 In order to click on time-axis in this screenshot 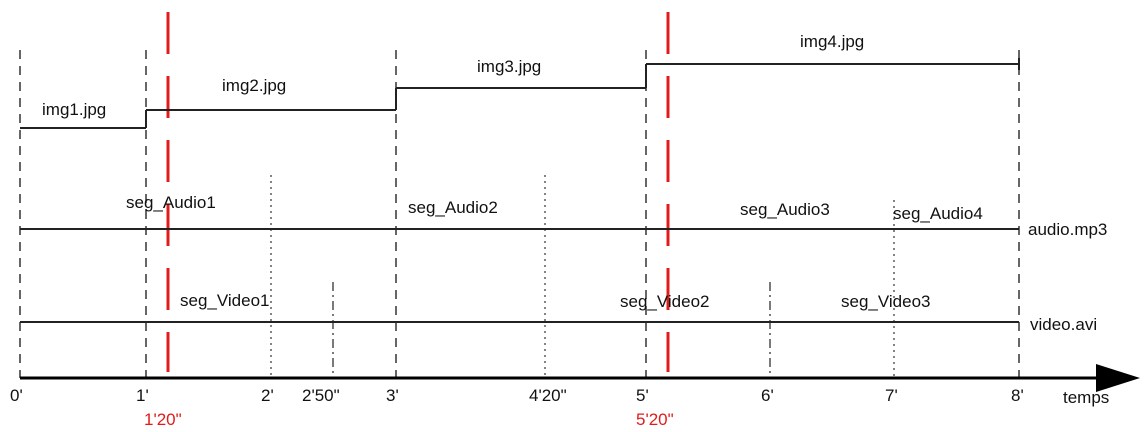, I will do `click(580, 378)`.